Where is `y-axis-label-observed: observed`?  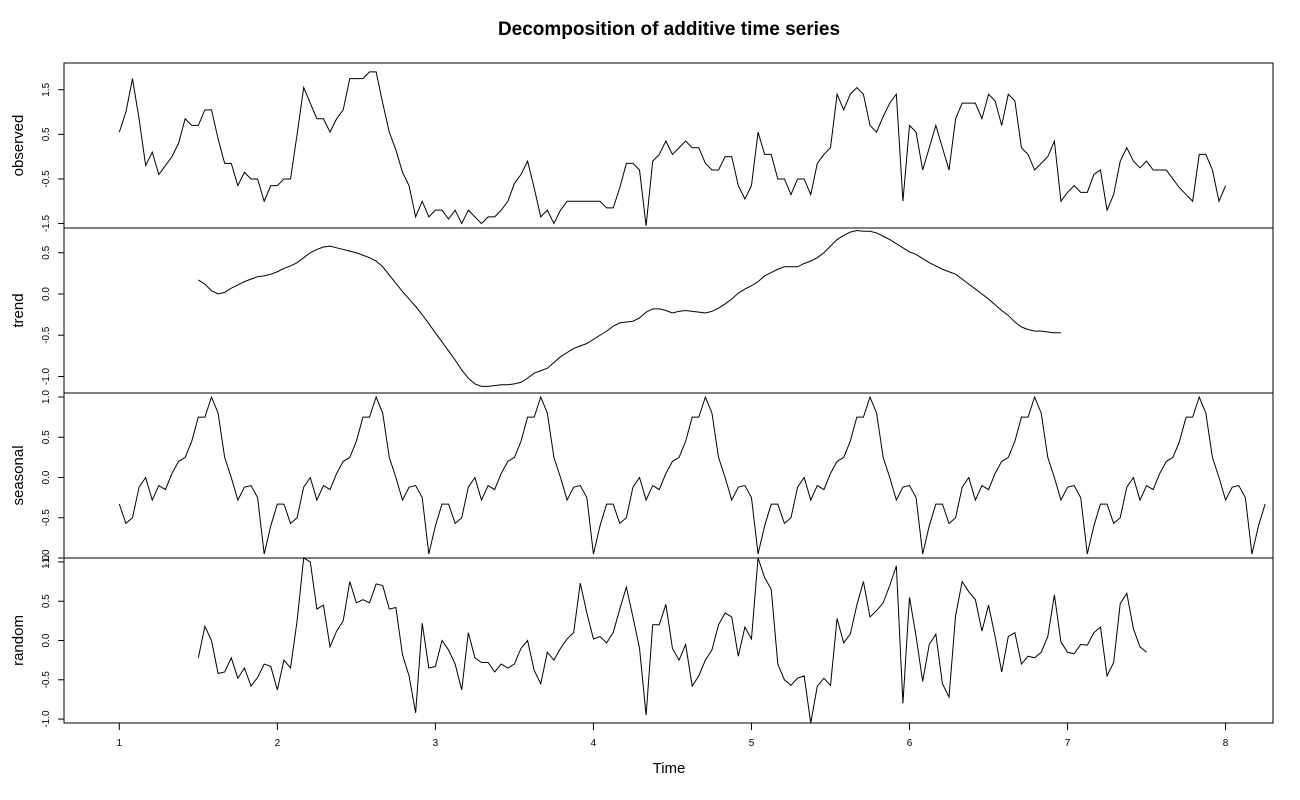 y-axis-label-observed: observed is located at coordinates (18, 146).